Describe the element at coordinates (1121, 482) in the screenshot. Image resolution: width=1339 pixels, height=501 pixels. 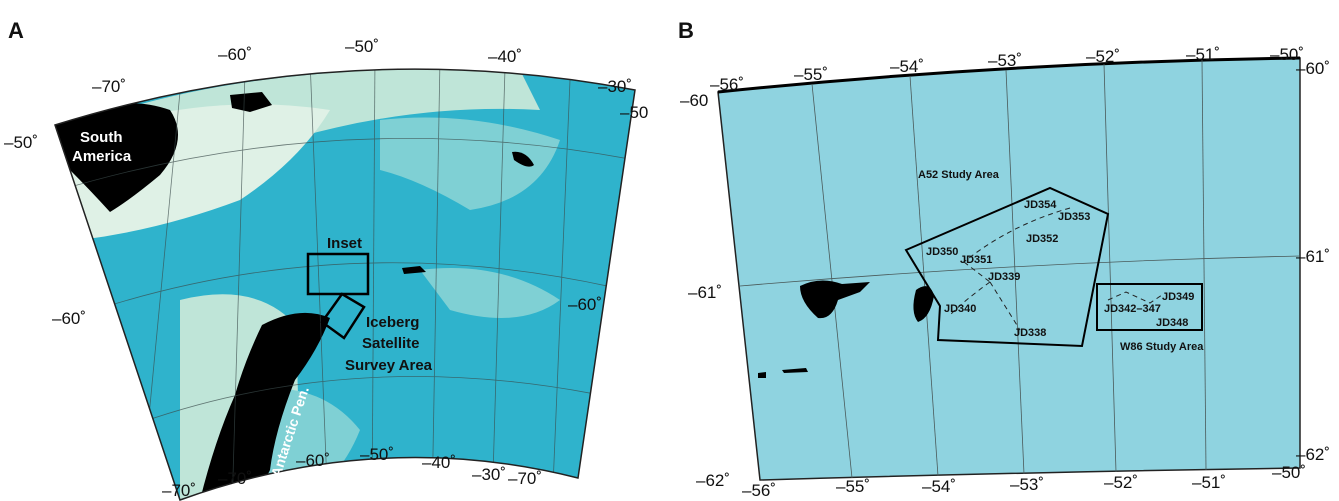
I see `b-bottom-tick-5: –52˚` at that location.